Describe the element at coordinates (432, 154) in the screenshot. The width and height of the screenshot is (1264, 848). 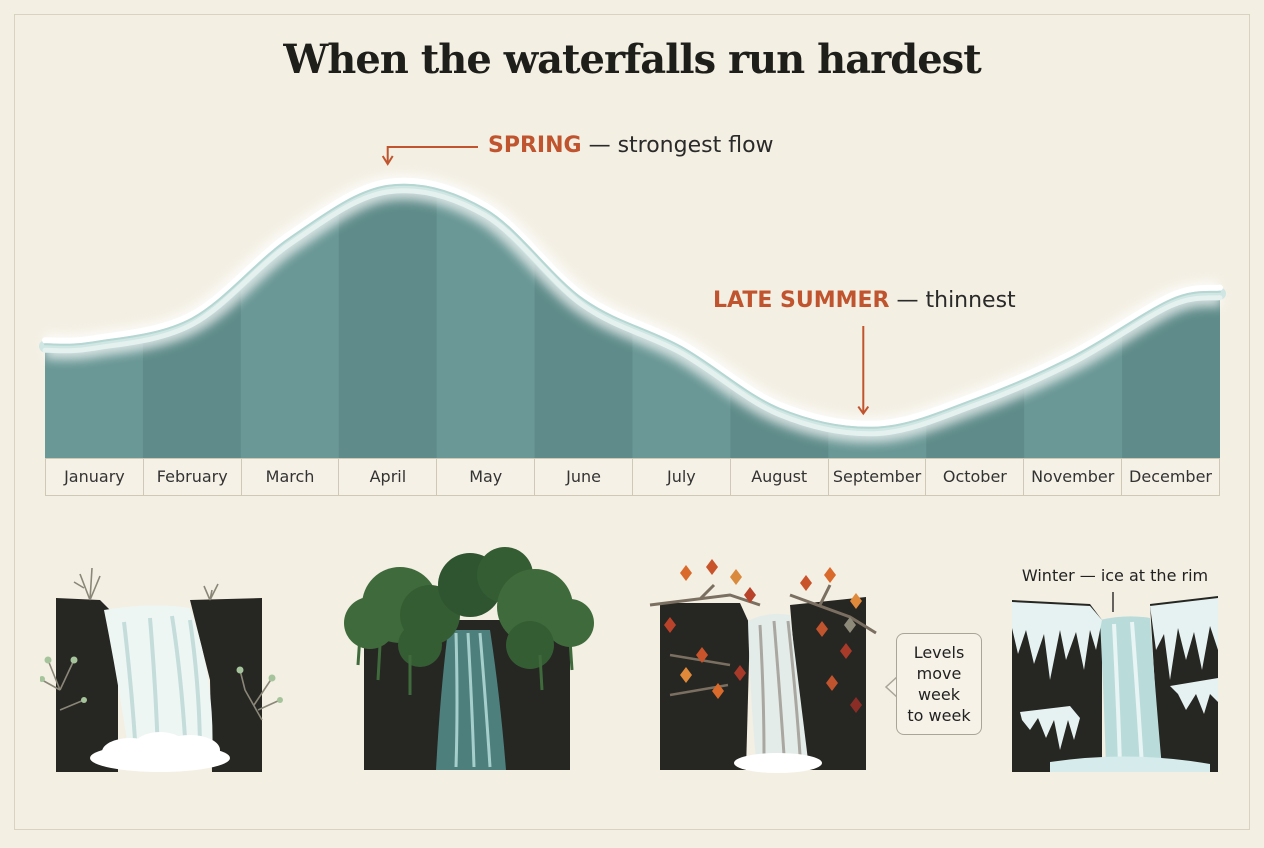
I see `spring-arrow-line` at that location.